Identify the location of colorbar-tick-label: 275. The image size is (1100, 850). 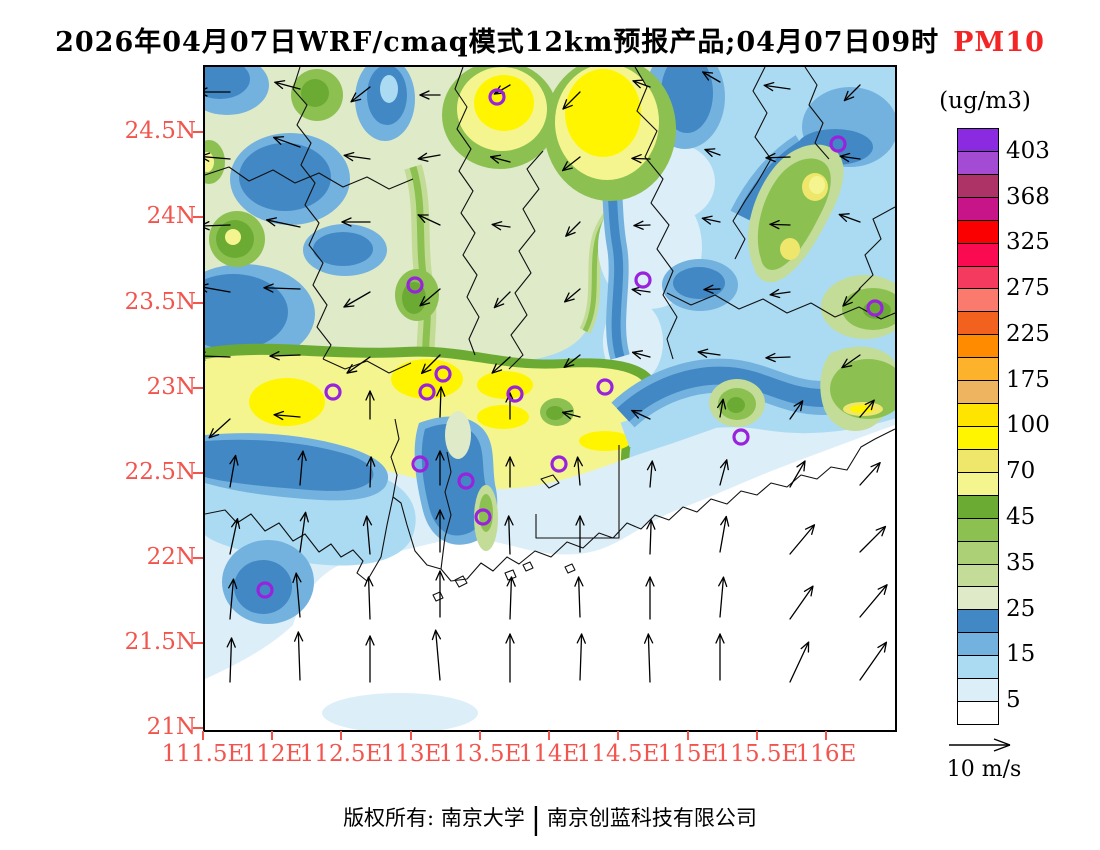
(1028, 288).